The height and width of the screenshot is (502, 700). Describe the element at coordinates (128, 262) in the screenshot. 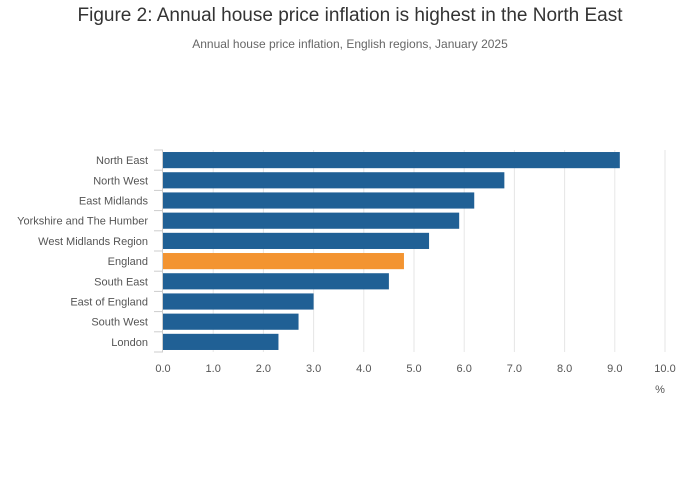

I see `y-category-label: England` at that location.